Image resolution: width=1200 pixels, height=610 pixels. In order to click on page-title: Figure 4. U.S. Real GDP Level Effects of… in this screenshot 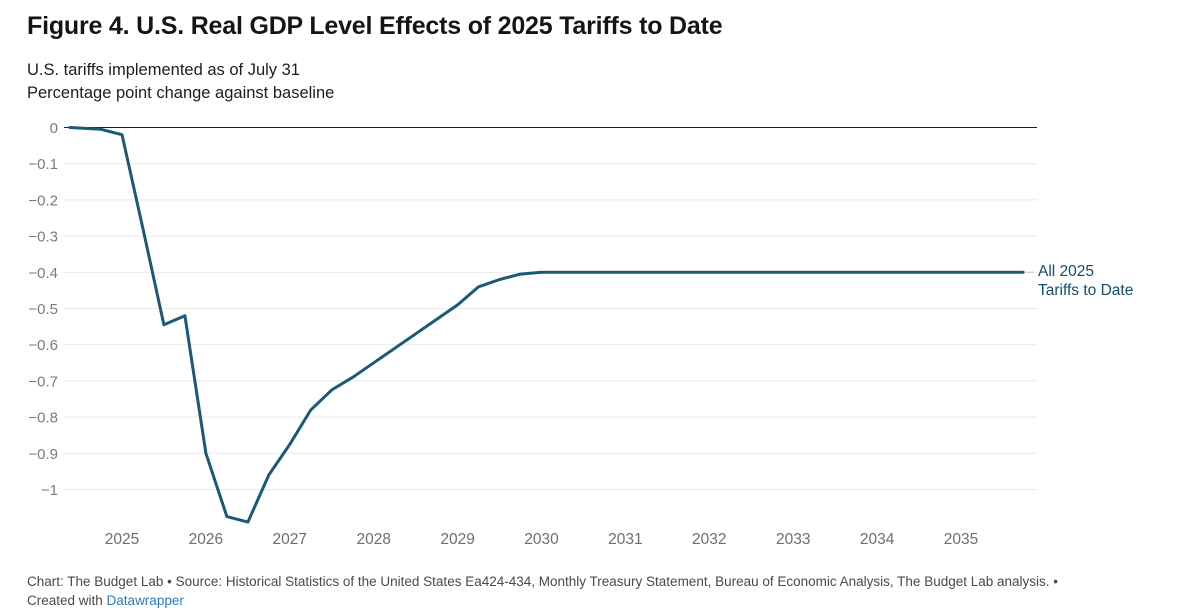, I will do `click(375, 26)`.